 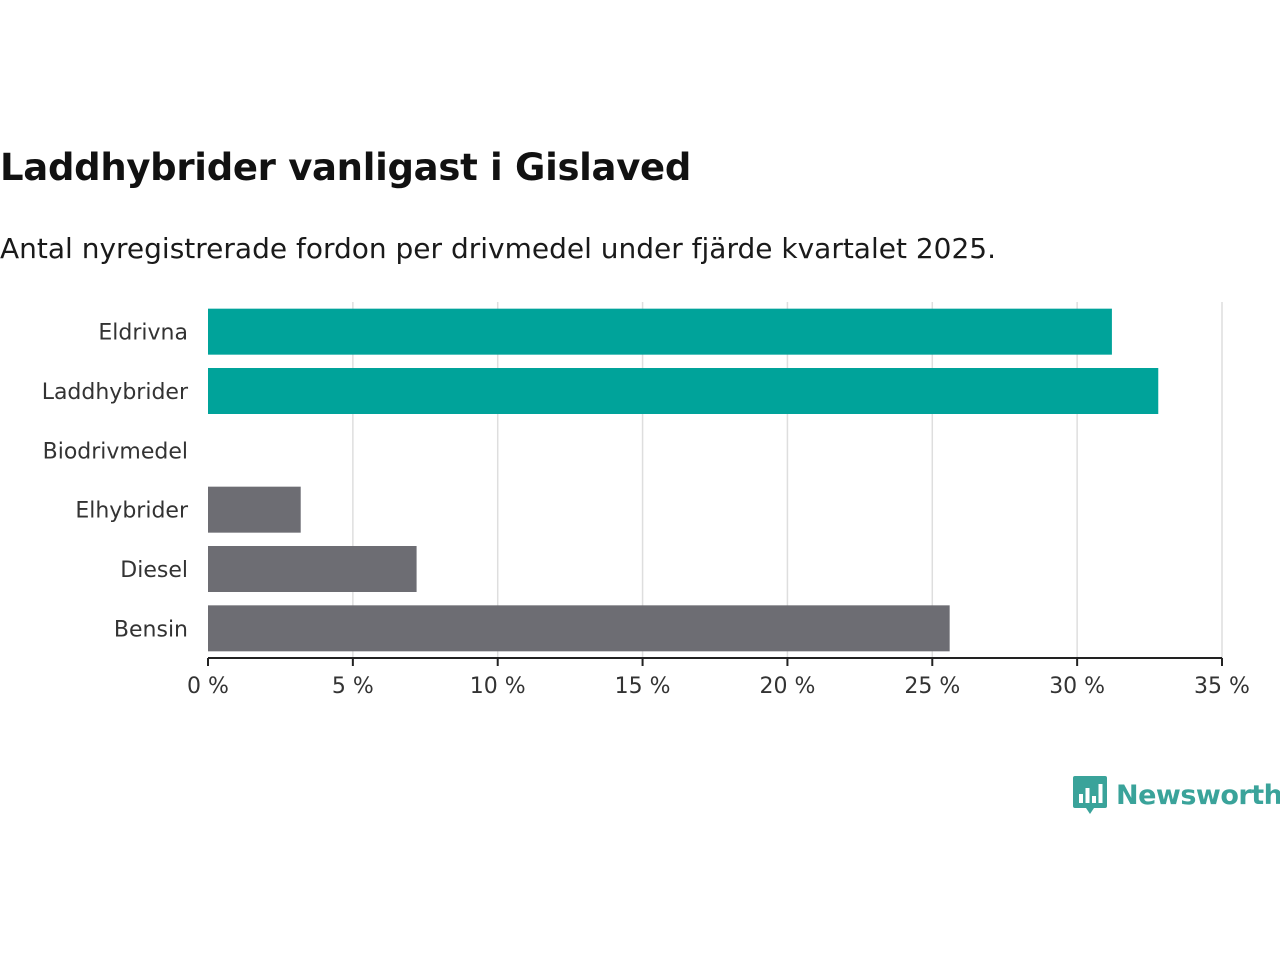 What do you see at coordinates (1090, 795) in the screenshot?
I see `bar-chart-speech-bubble-icon` at bounding box center [1090, 795].